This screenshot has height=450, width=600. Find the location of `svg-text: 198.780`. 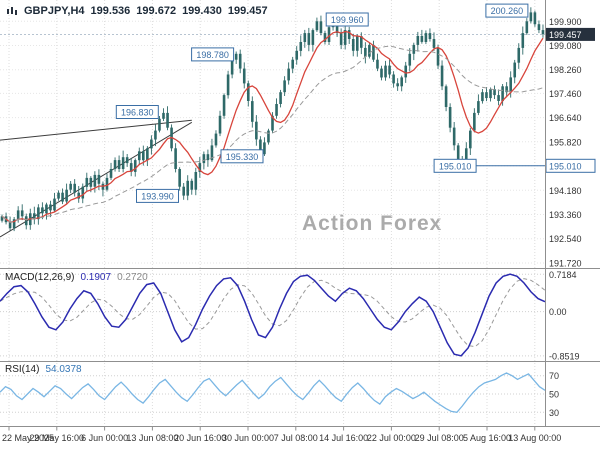

svg-text: 198.780 is located at coordinates (212, 55).